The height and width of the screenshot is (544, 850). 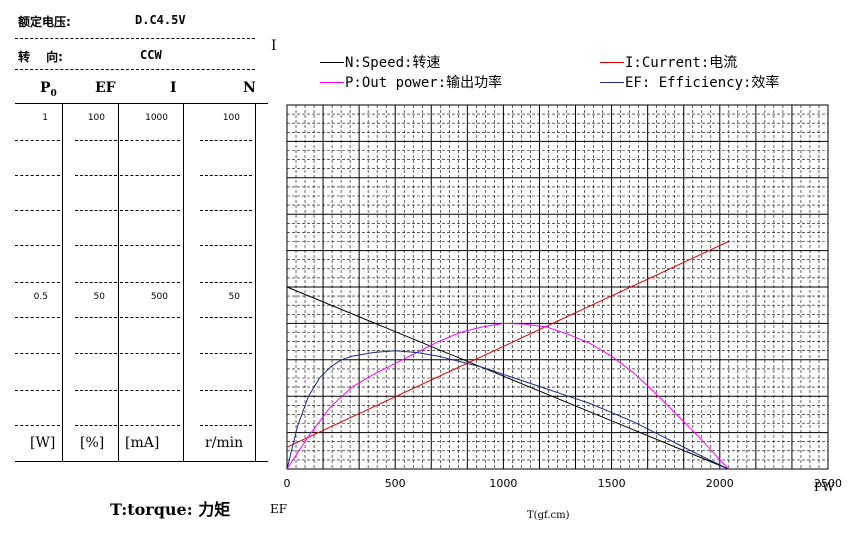 I want to click on legend-speed: N:Speed:转速, so click(x=393, y=63).